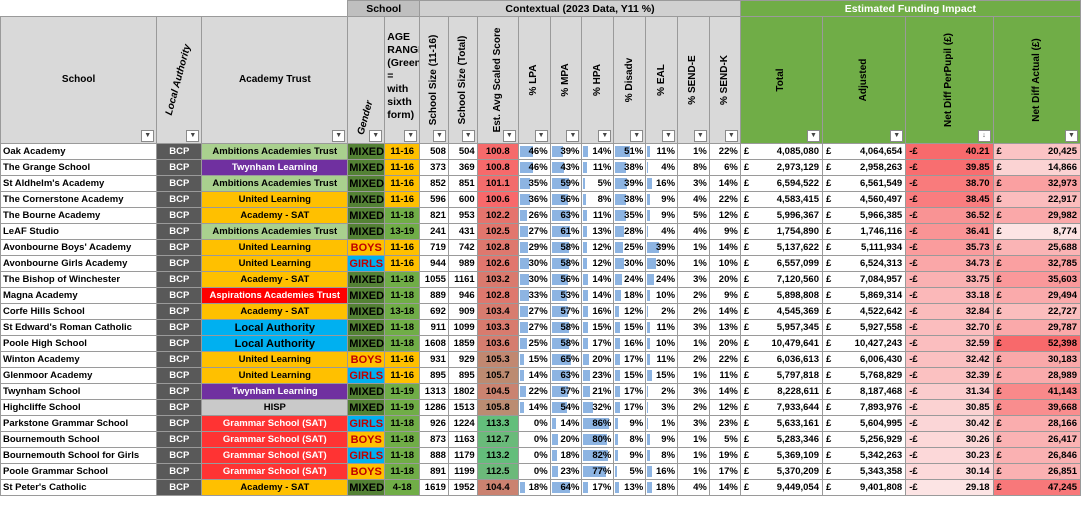 Image resolution: width=1081 pixels, height=516 pixels. Describe the element at coordinates (693, 80) in the screenshot. I see `col-header-send-e: % SEND-E ▼` at that location.